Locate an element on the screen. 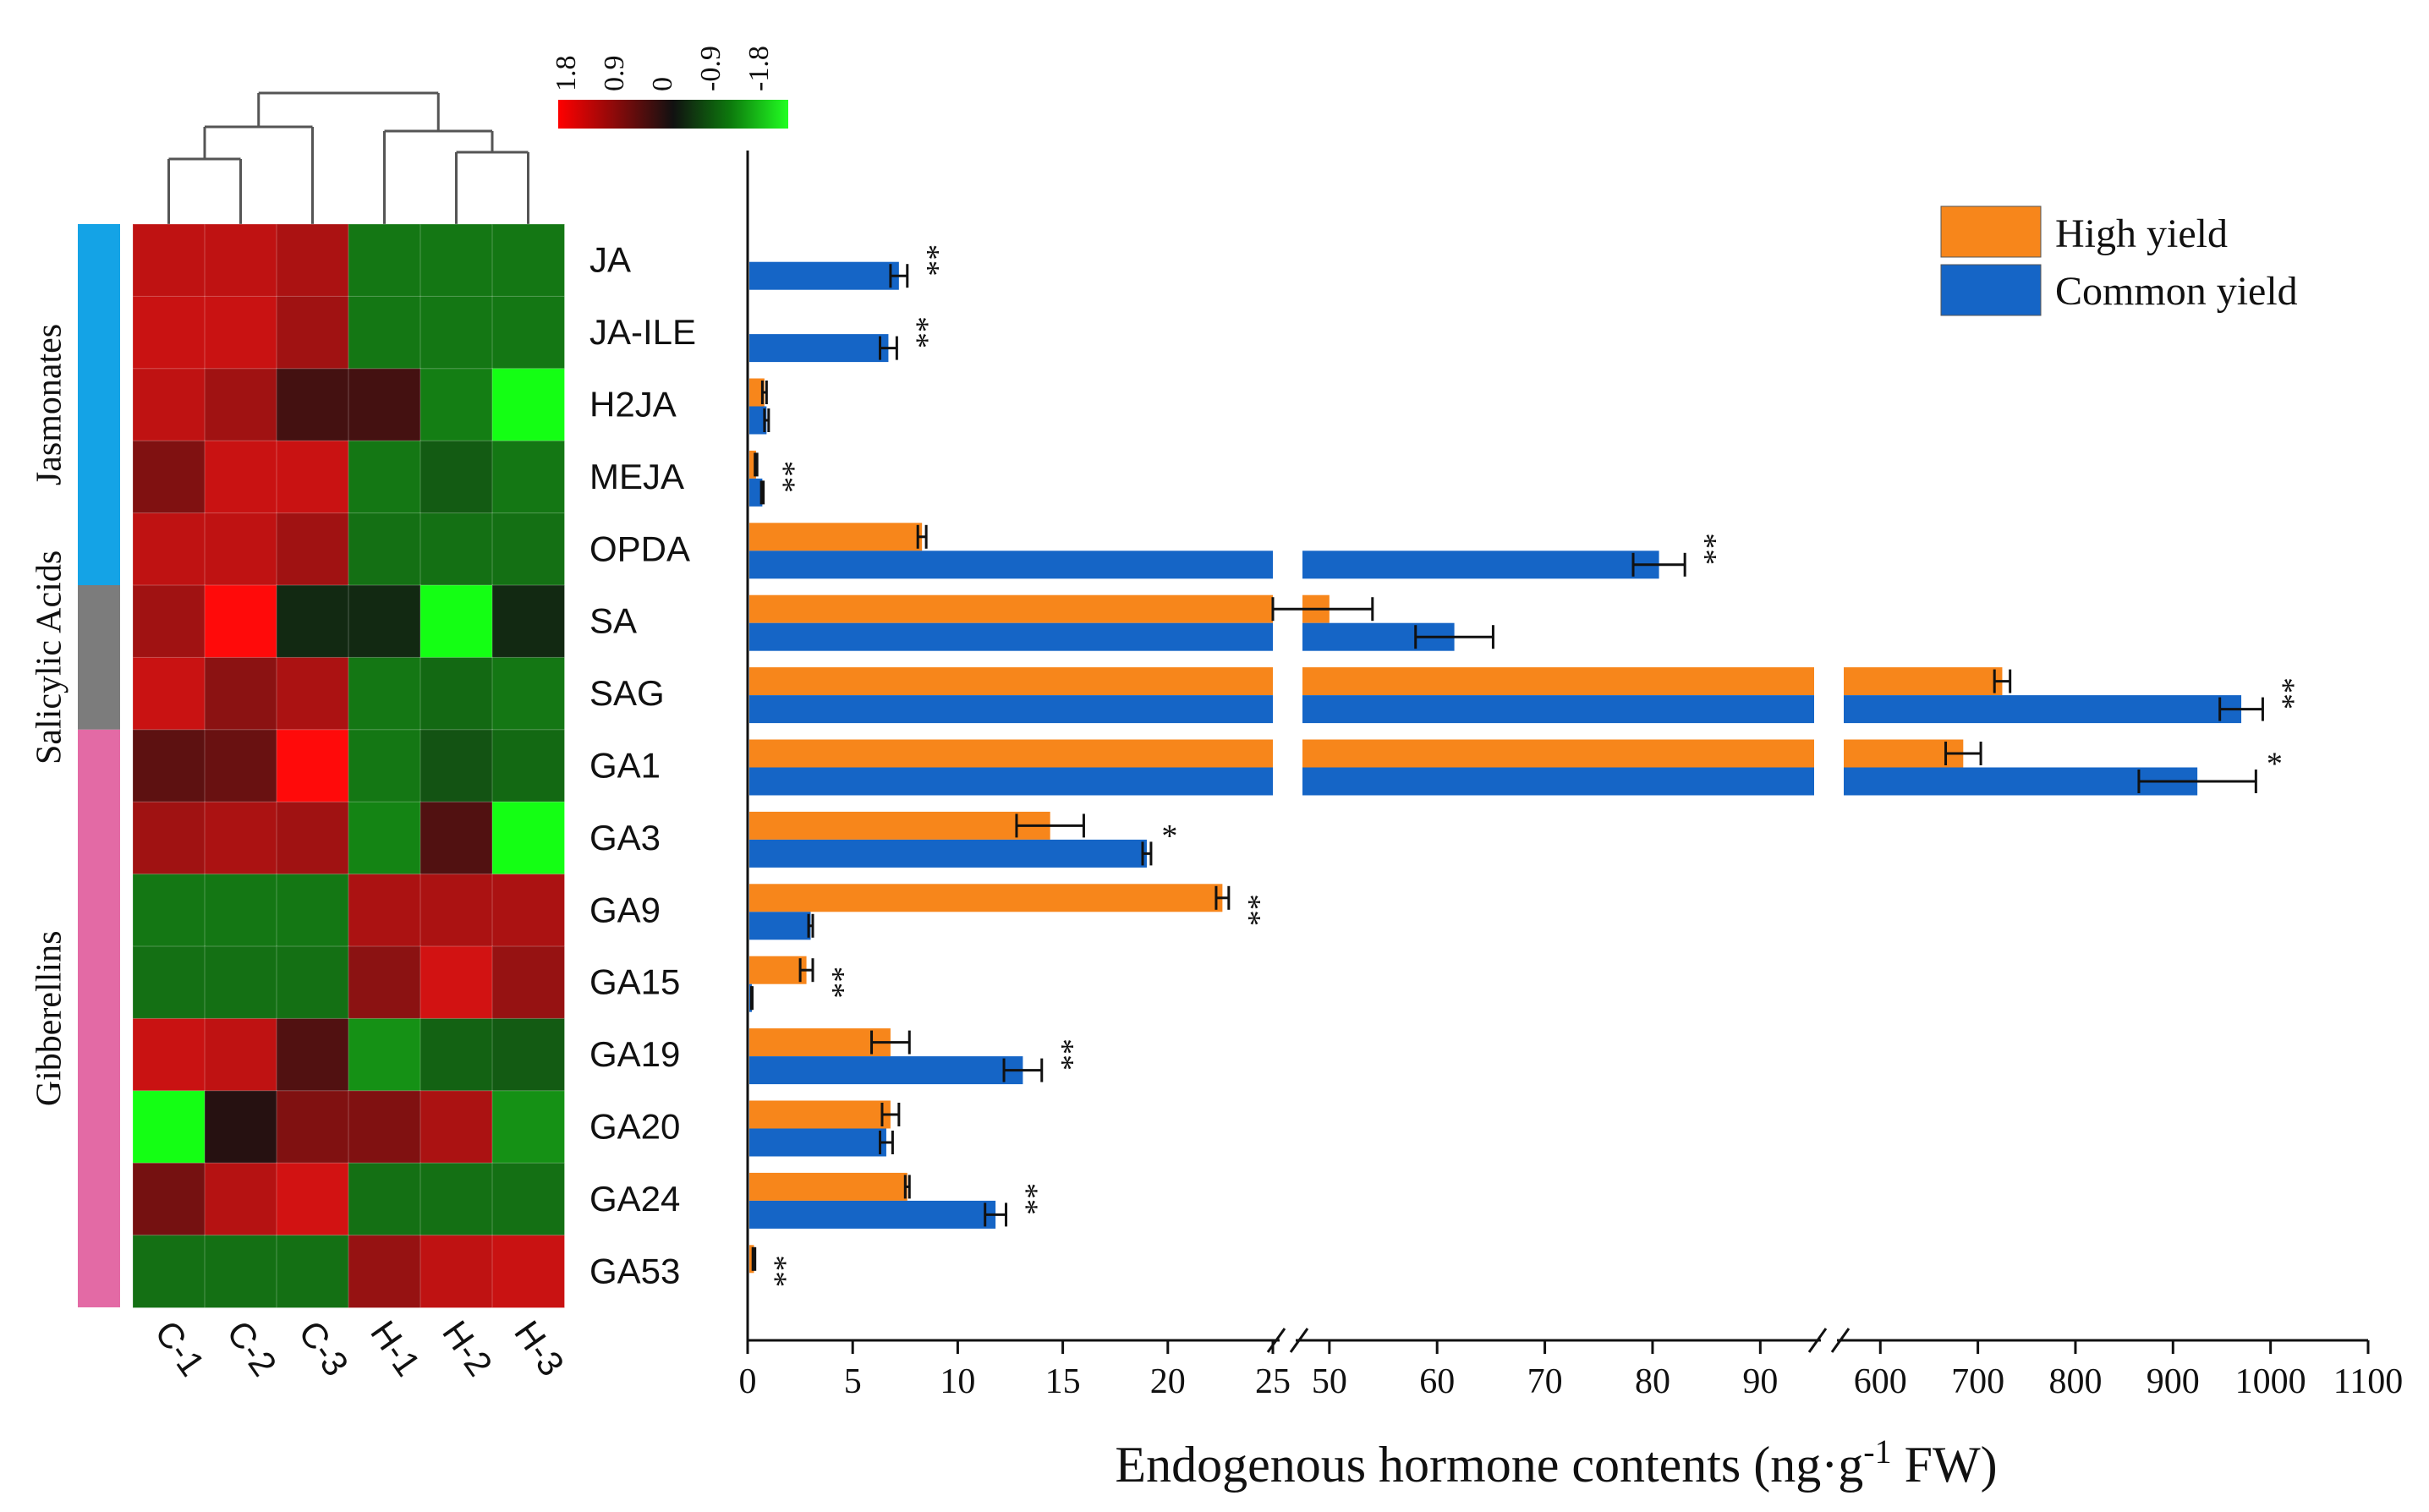 The image size is (2429, 1512). x-tick-label: 800 is located at coordinates (2075, 1381).